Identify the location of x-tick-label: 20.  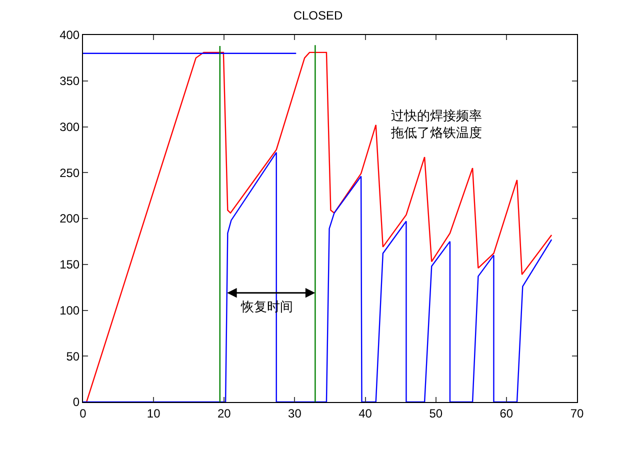
(224, 413).